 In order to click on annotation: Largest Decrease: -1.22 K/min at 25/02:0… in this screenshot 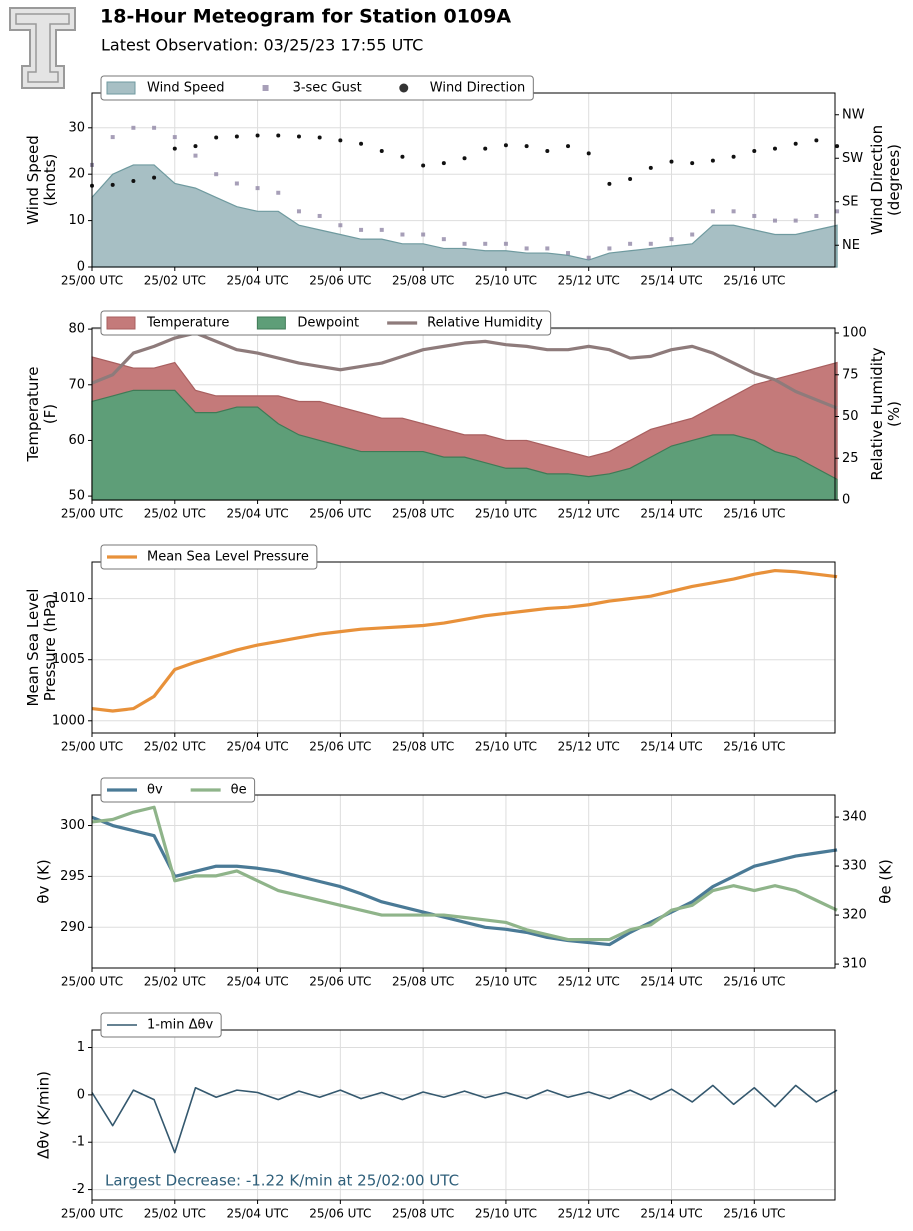, I will do `click(282, 1181)`.